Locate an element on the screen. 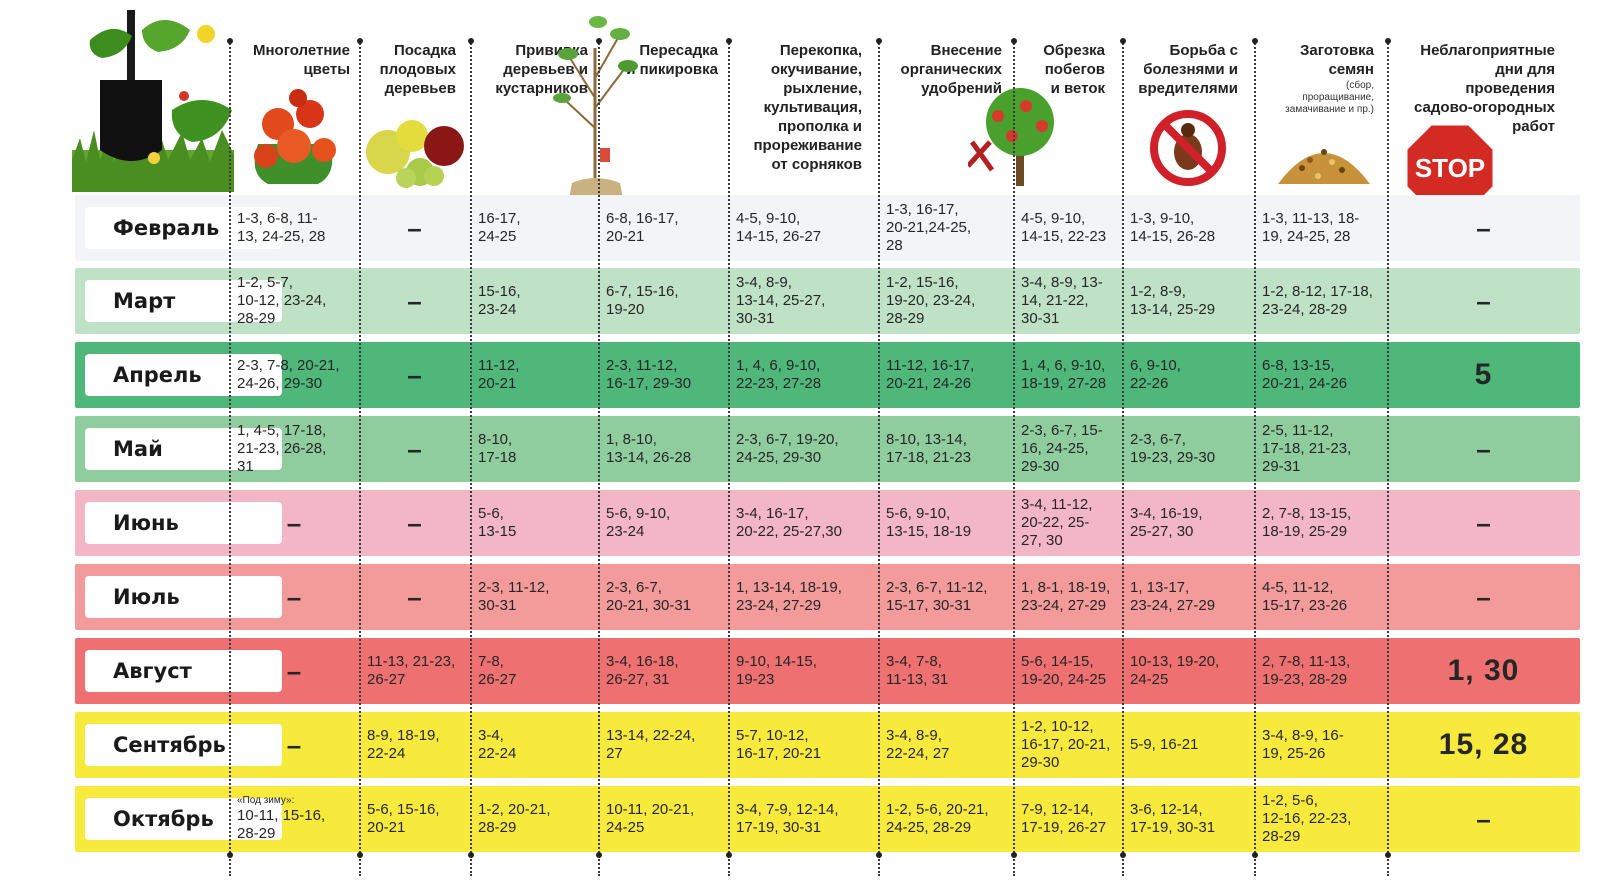  no-pests-icon is located at coordinates (1188, 148).